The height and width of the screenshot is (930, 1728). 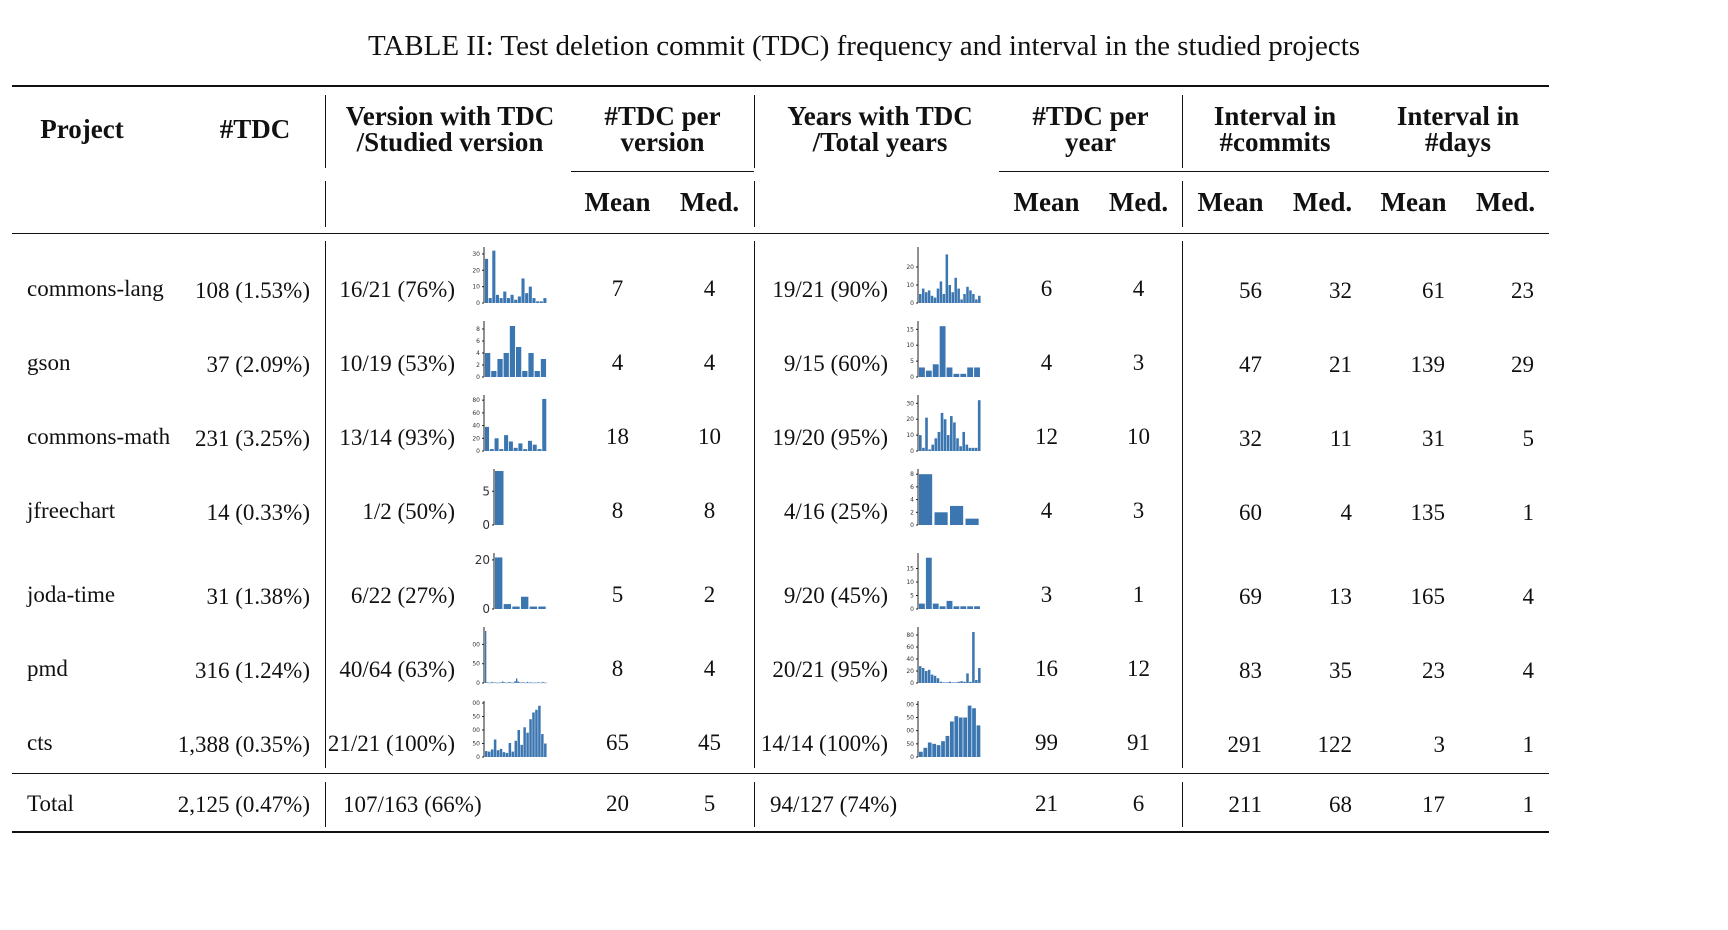 I want to click on years-ratio: 14/14 (100%), so click(x=824, y=743).